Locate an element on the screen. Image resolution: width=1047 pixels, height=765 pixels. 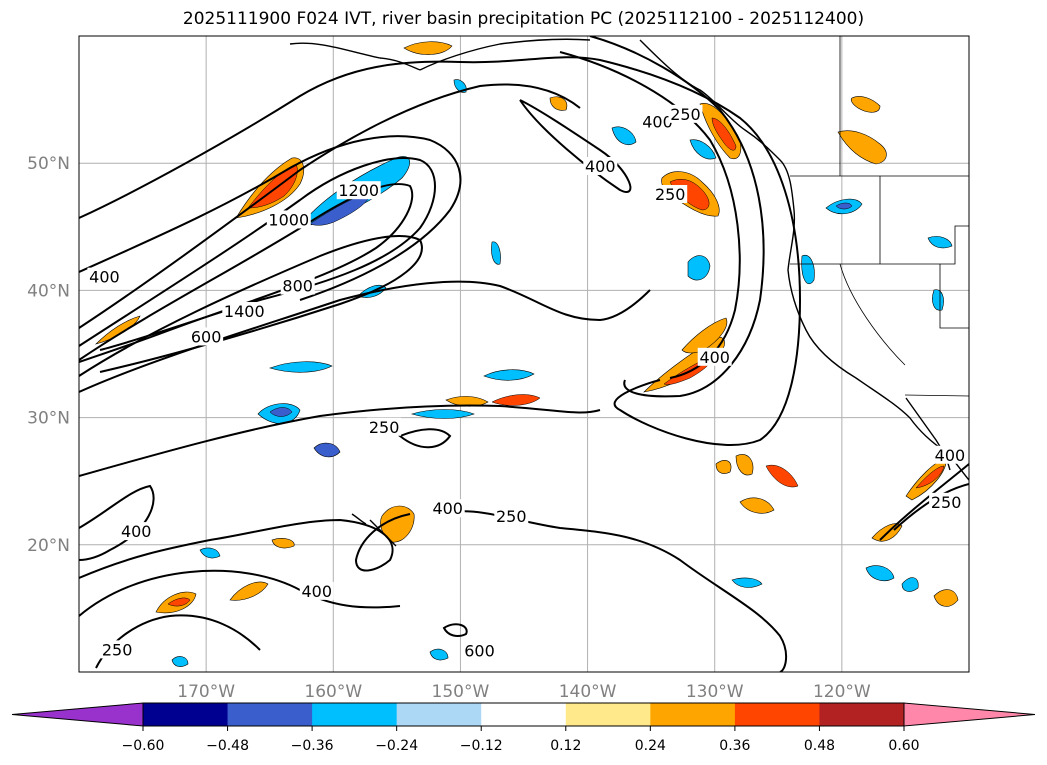
lat-tick-label: 20°N is located at coordinates (48, 546).